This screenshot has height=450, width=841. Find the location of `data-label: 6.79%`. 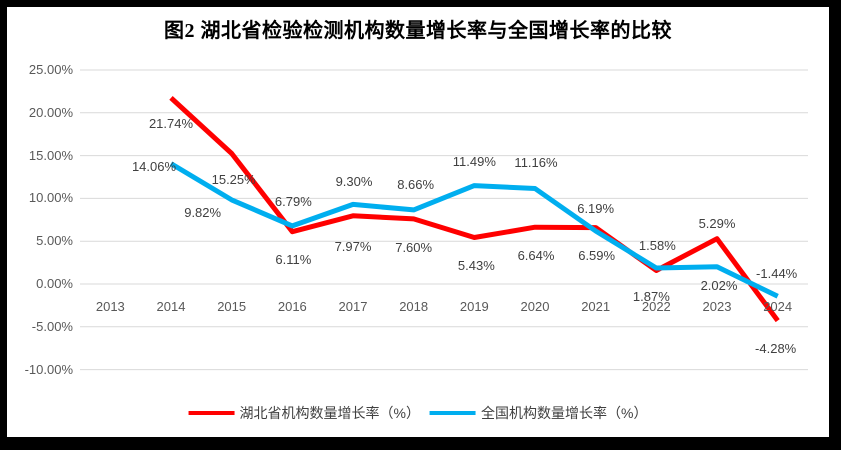

data-label: 6.79% is located at coordinates (293, 201).